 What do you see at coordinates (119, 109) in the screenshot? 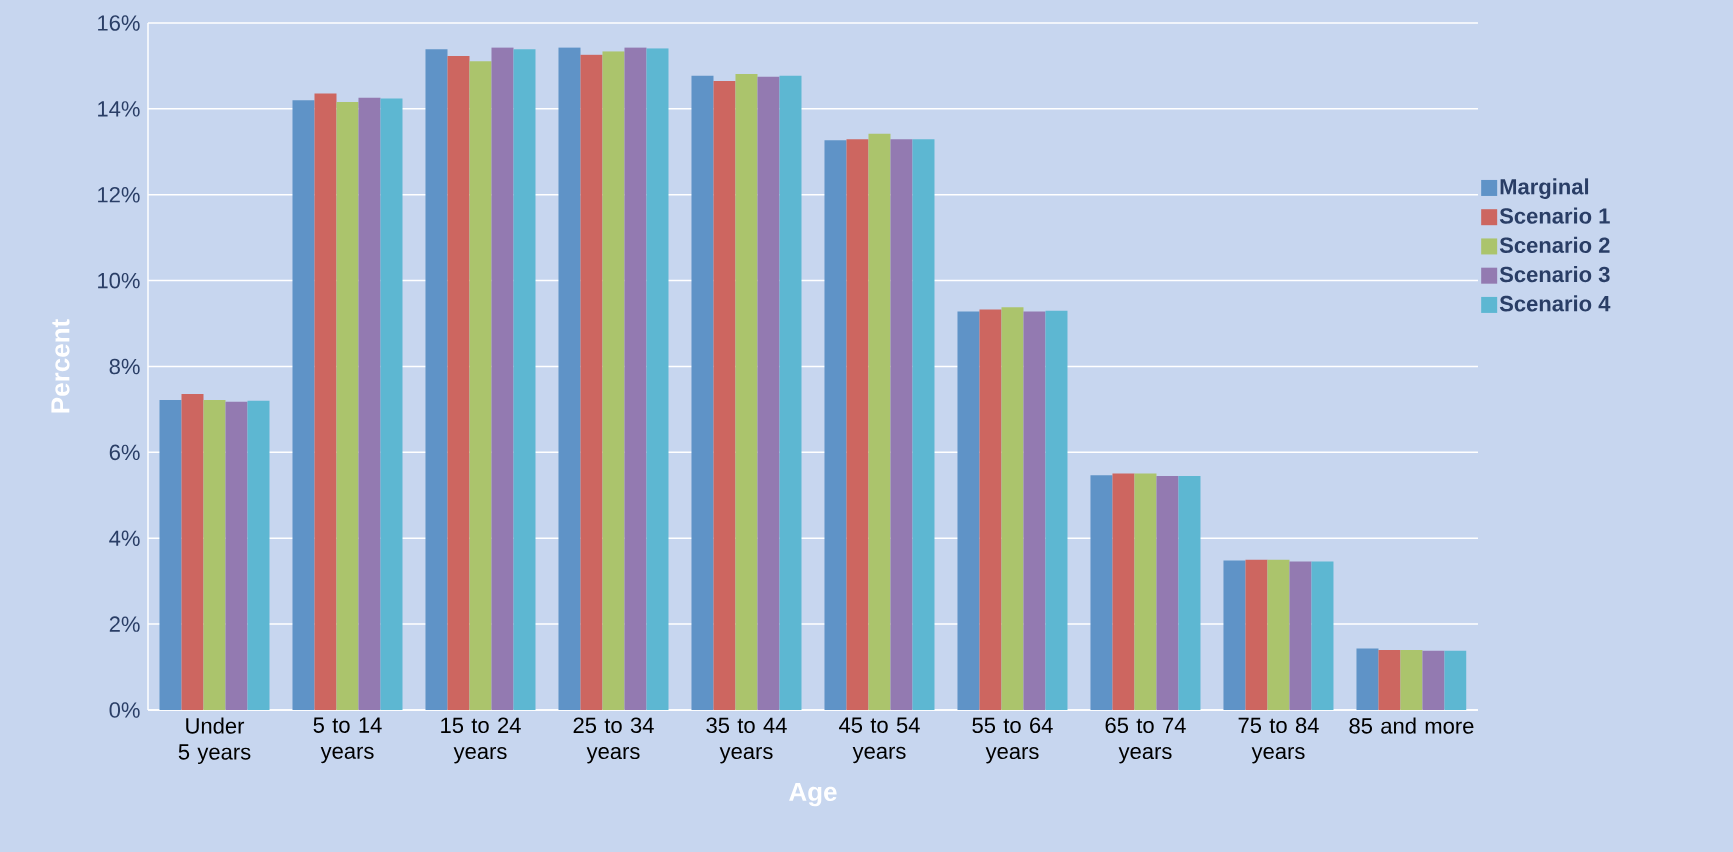
I see `y-tick-label: 14%` at bounding box center [119, 109].